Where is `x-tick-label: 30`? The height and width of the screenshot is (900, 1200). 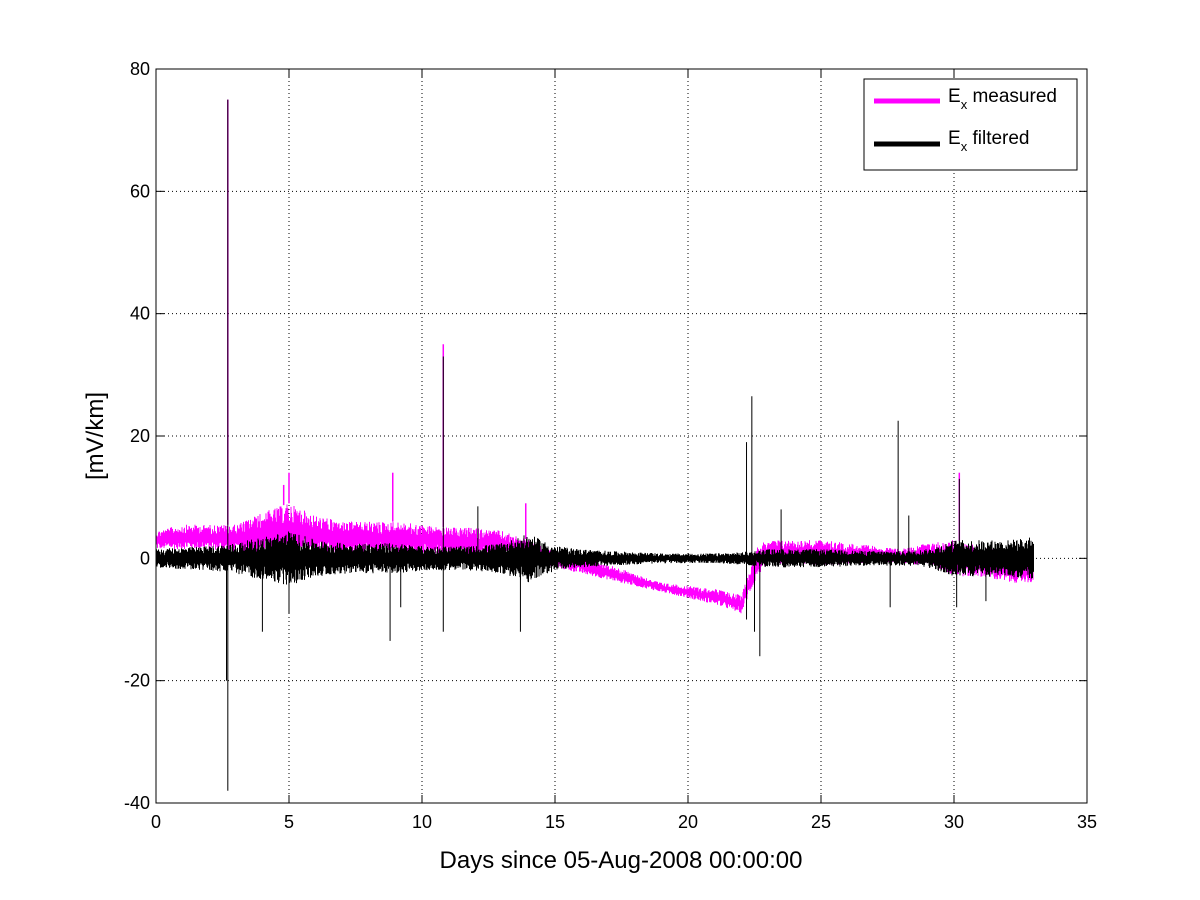 x-tick-label: 30 is located at coordinates (954, 822).